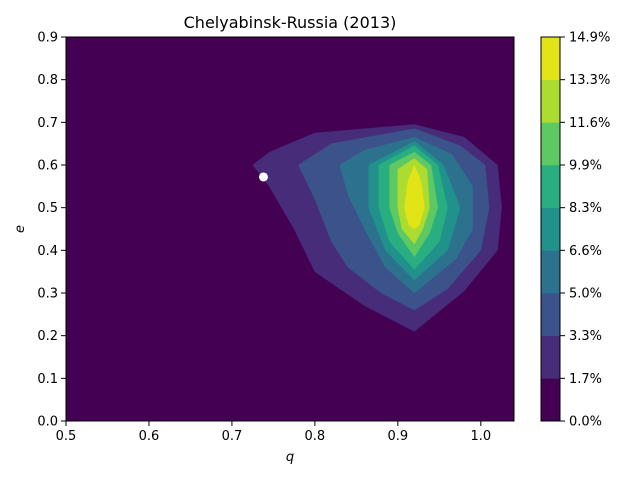  I want to click on colorbar-tick-label: 8.3%, so click(585, 208).